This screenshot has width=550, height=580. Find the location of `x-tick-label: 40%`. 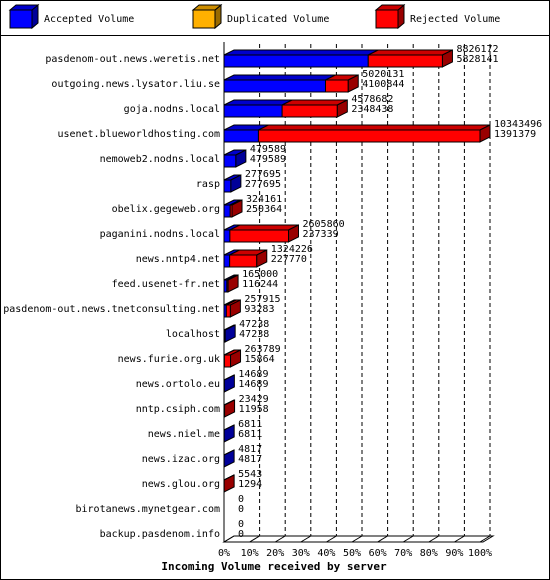

x-tick-label: 40% is located at coordinates (326, 553).